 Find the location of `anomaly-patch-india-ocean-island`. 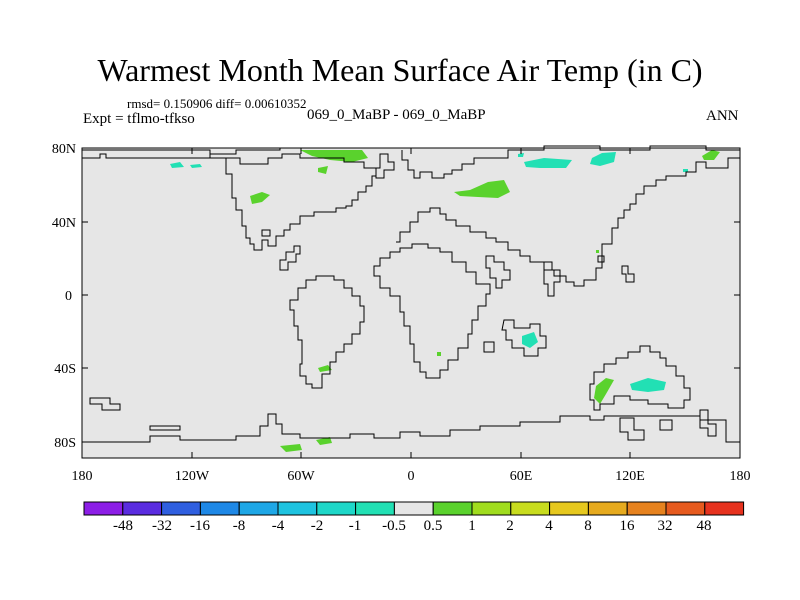

anomaly-patch-india-ocean-island is located at coordinates (530, 340).